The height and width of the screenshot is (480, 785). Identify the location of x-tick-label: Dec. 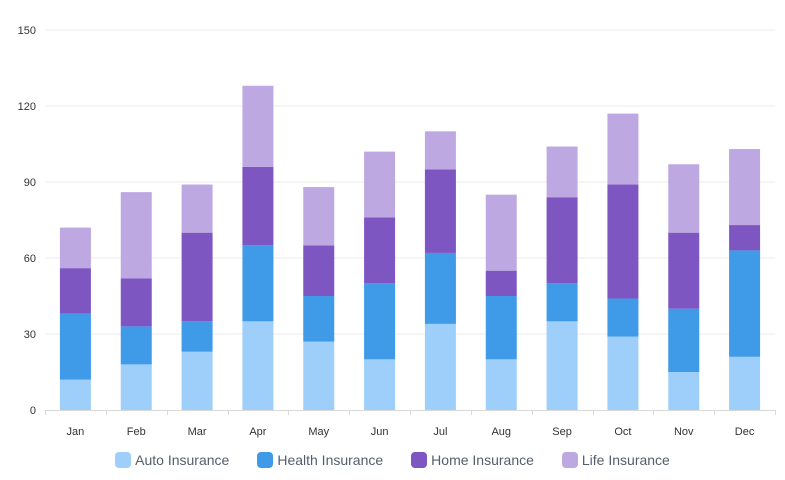
(745, 432).